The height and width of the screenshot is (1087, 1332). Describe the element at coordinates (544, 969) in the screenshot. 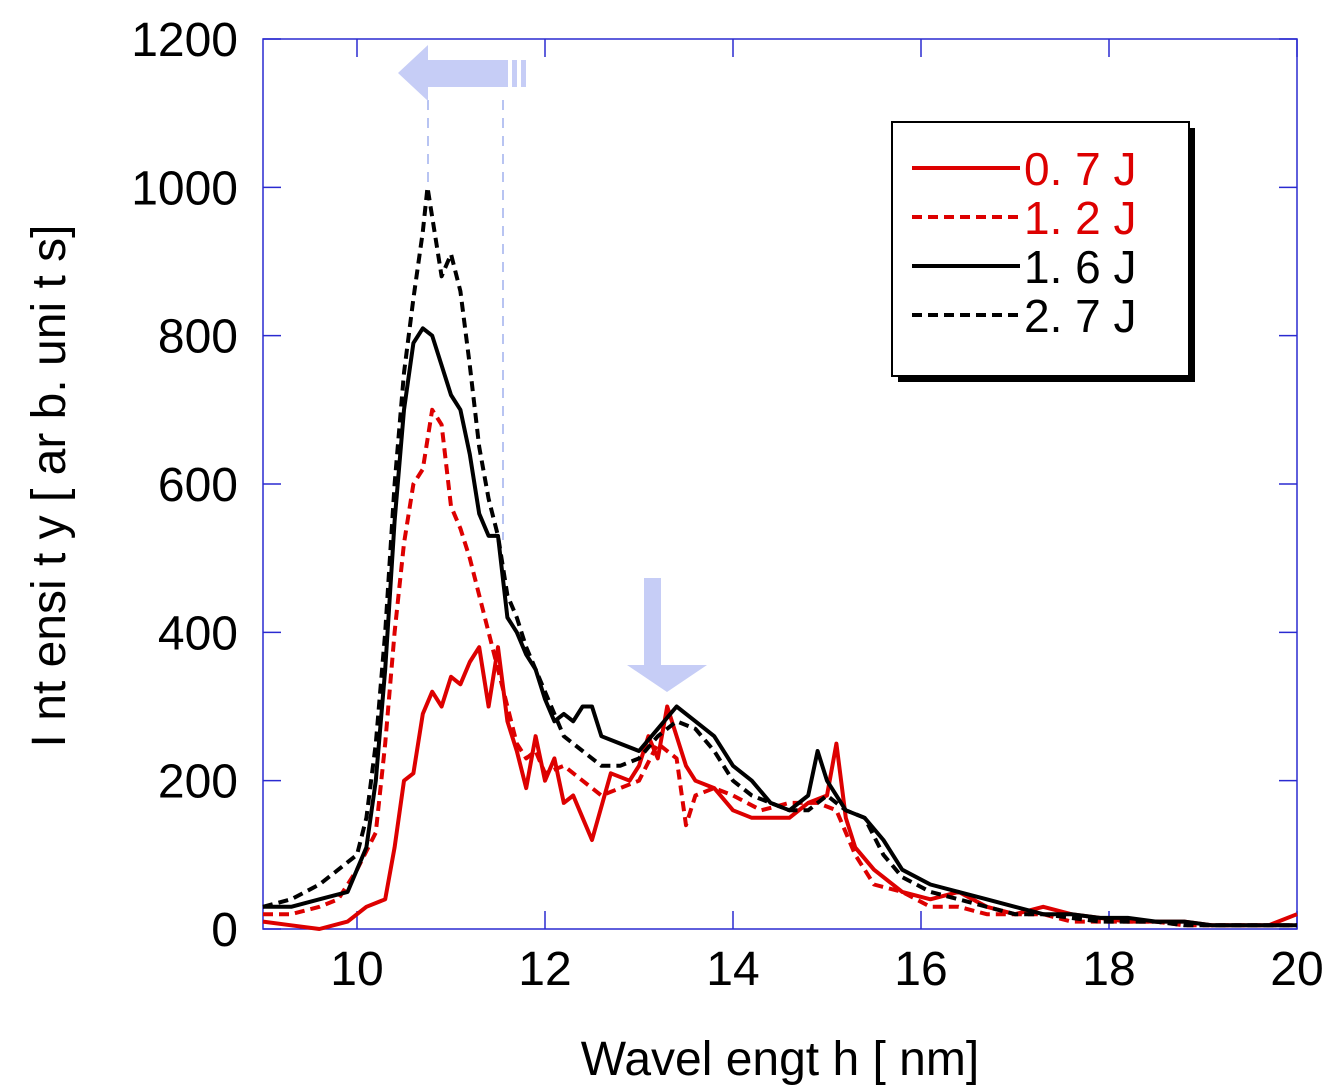

I see `x-tick-label: 12` at that location.